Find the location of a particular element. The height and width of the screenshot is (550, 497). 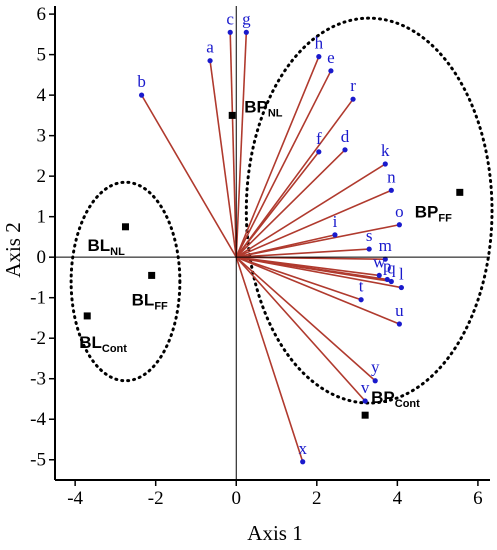

variable-label-q: q is located at coordinates (391, 267).